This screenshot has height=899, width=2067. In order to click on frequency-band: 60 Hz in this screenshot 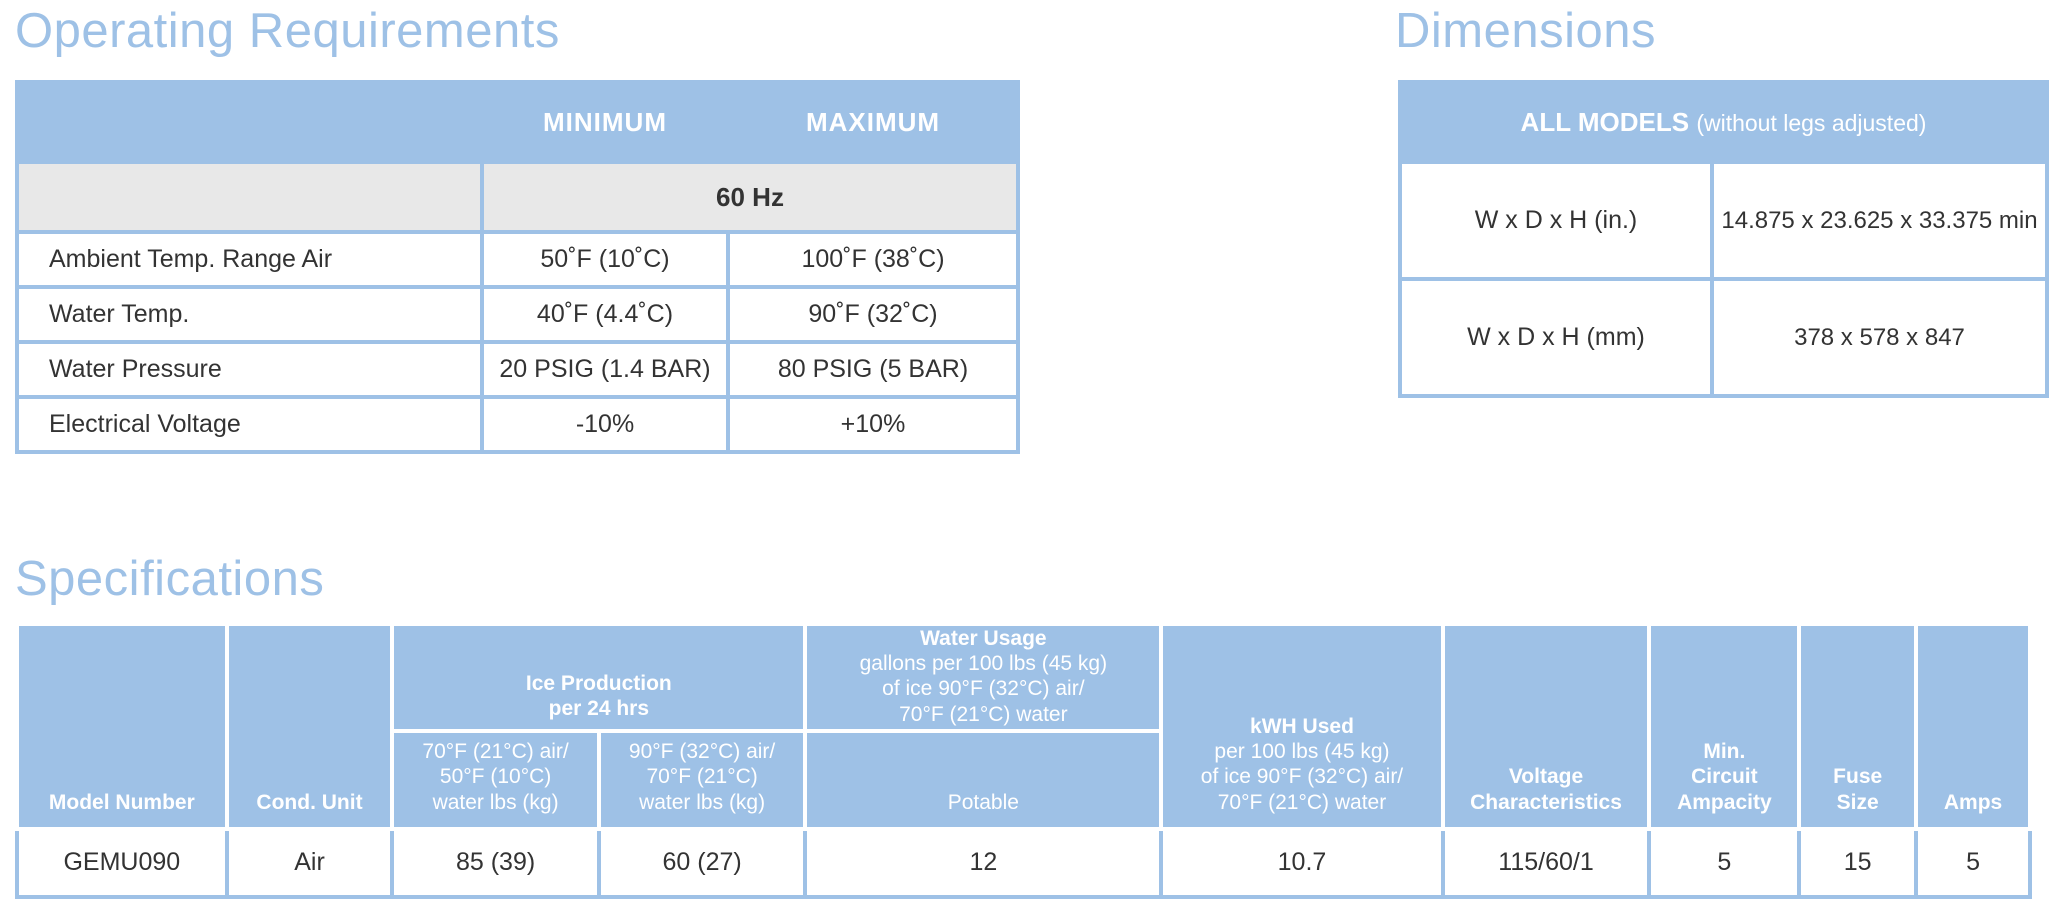, I will do `click(750, 197)`.